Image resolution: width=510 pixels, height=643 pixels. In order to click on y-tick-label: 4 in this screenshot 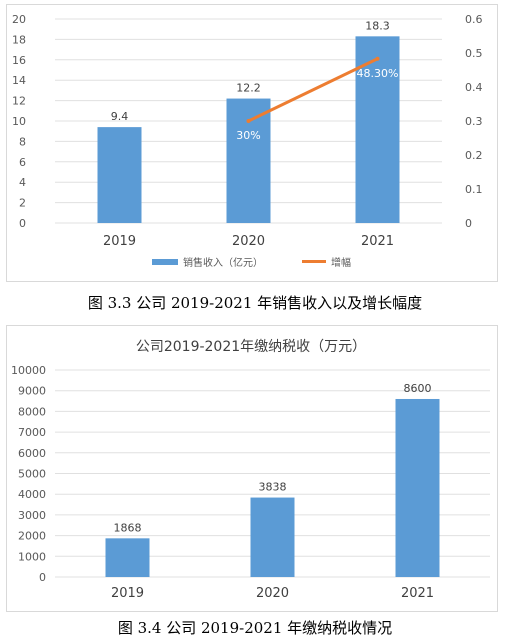, I will do `click(22, 182)`.